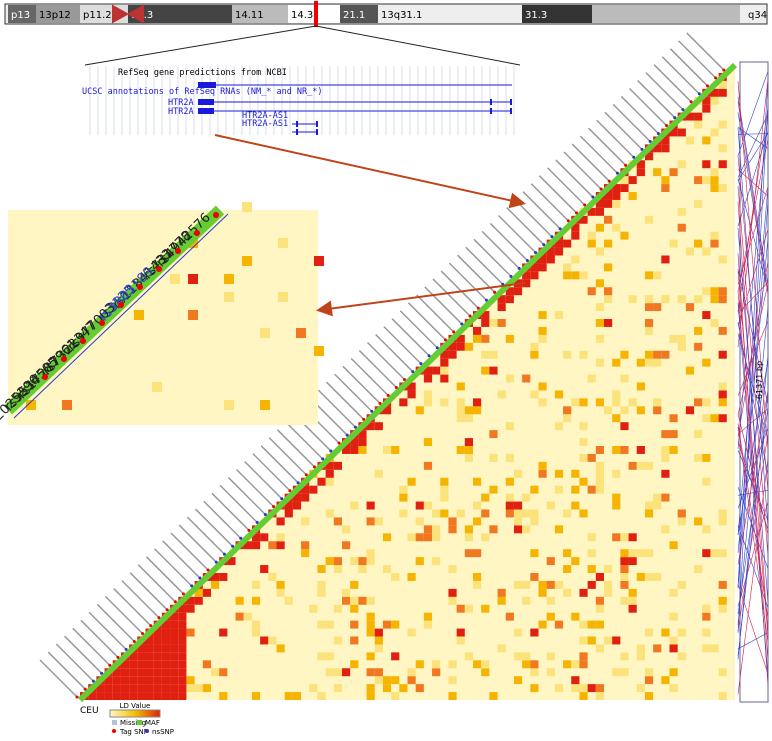 The width and height of the screenshot is (772, 741). Describe the element at coordinates (163, 317) in the screenshot. I see `zoom-box` at that location.